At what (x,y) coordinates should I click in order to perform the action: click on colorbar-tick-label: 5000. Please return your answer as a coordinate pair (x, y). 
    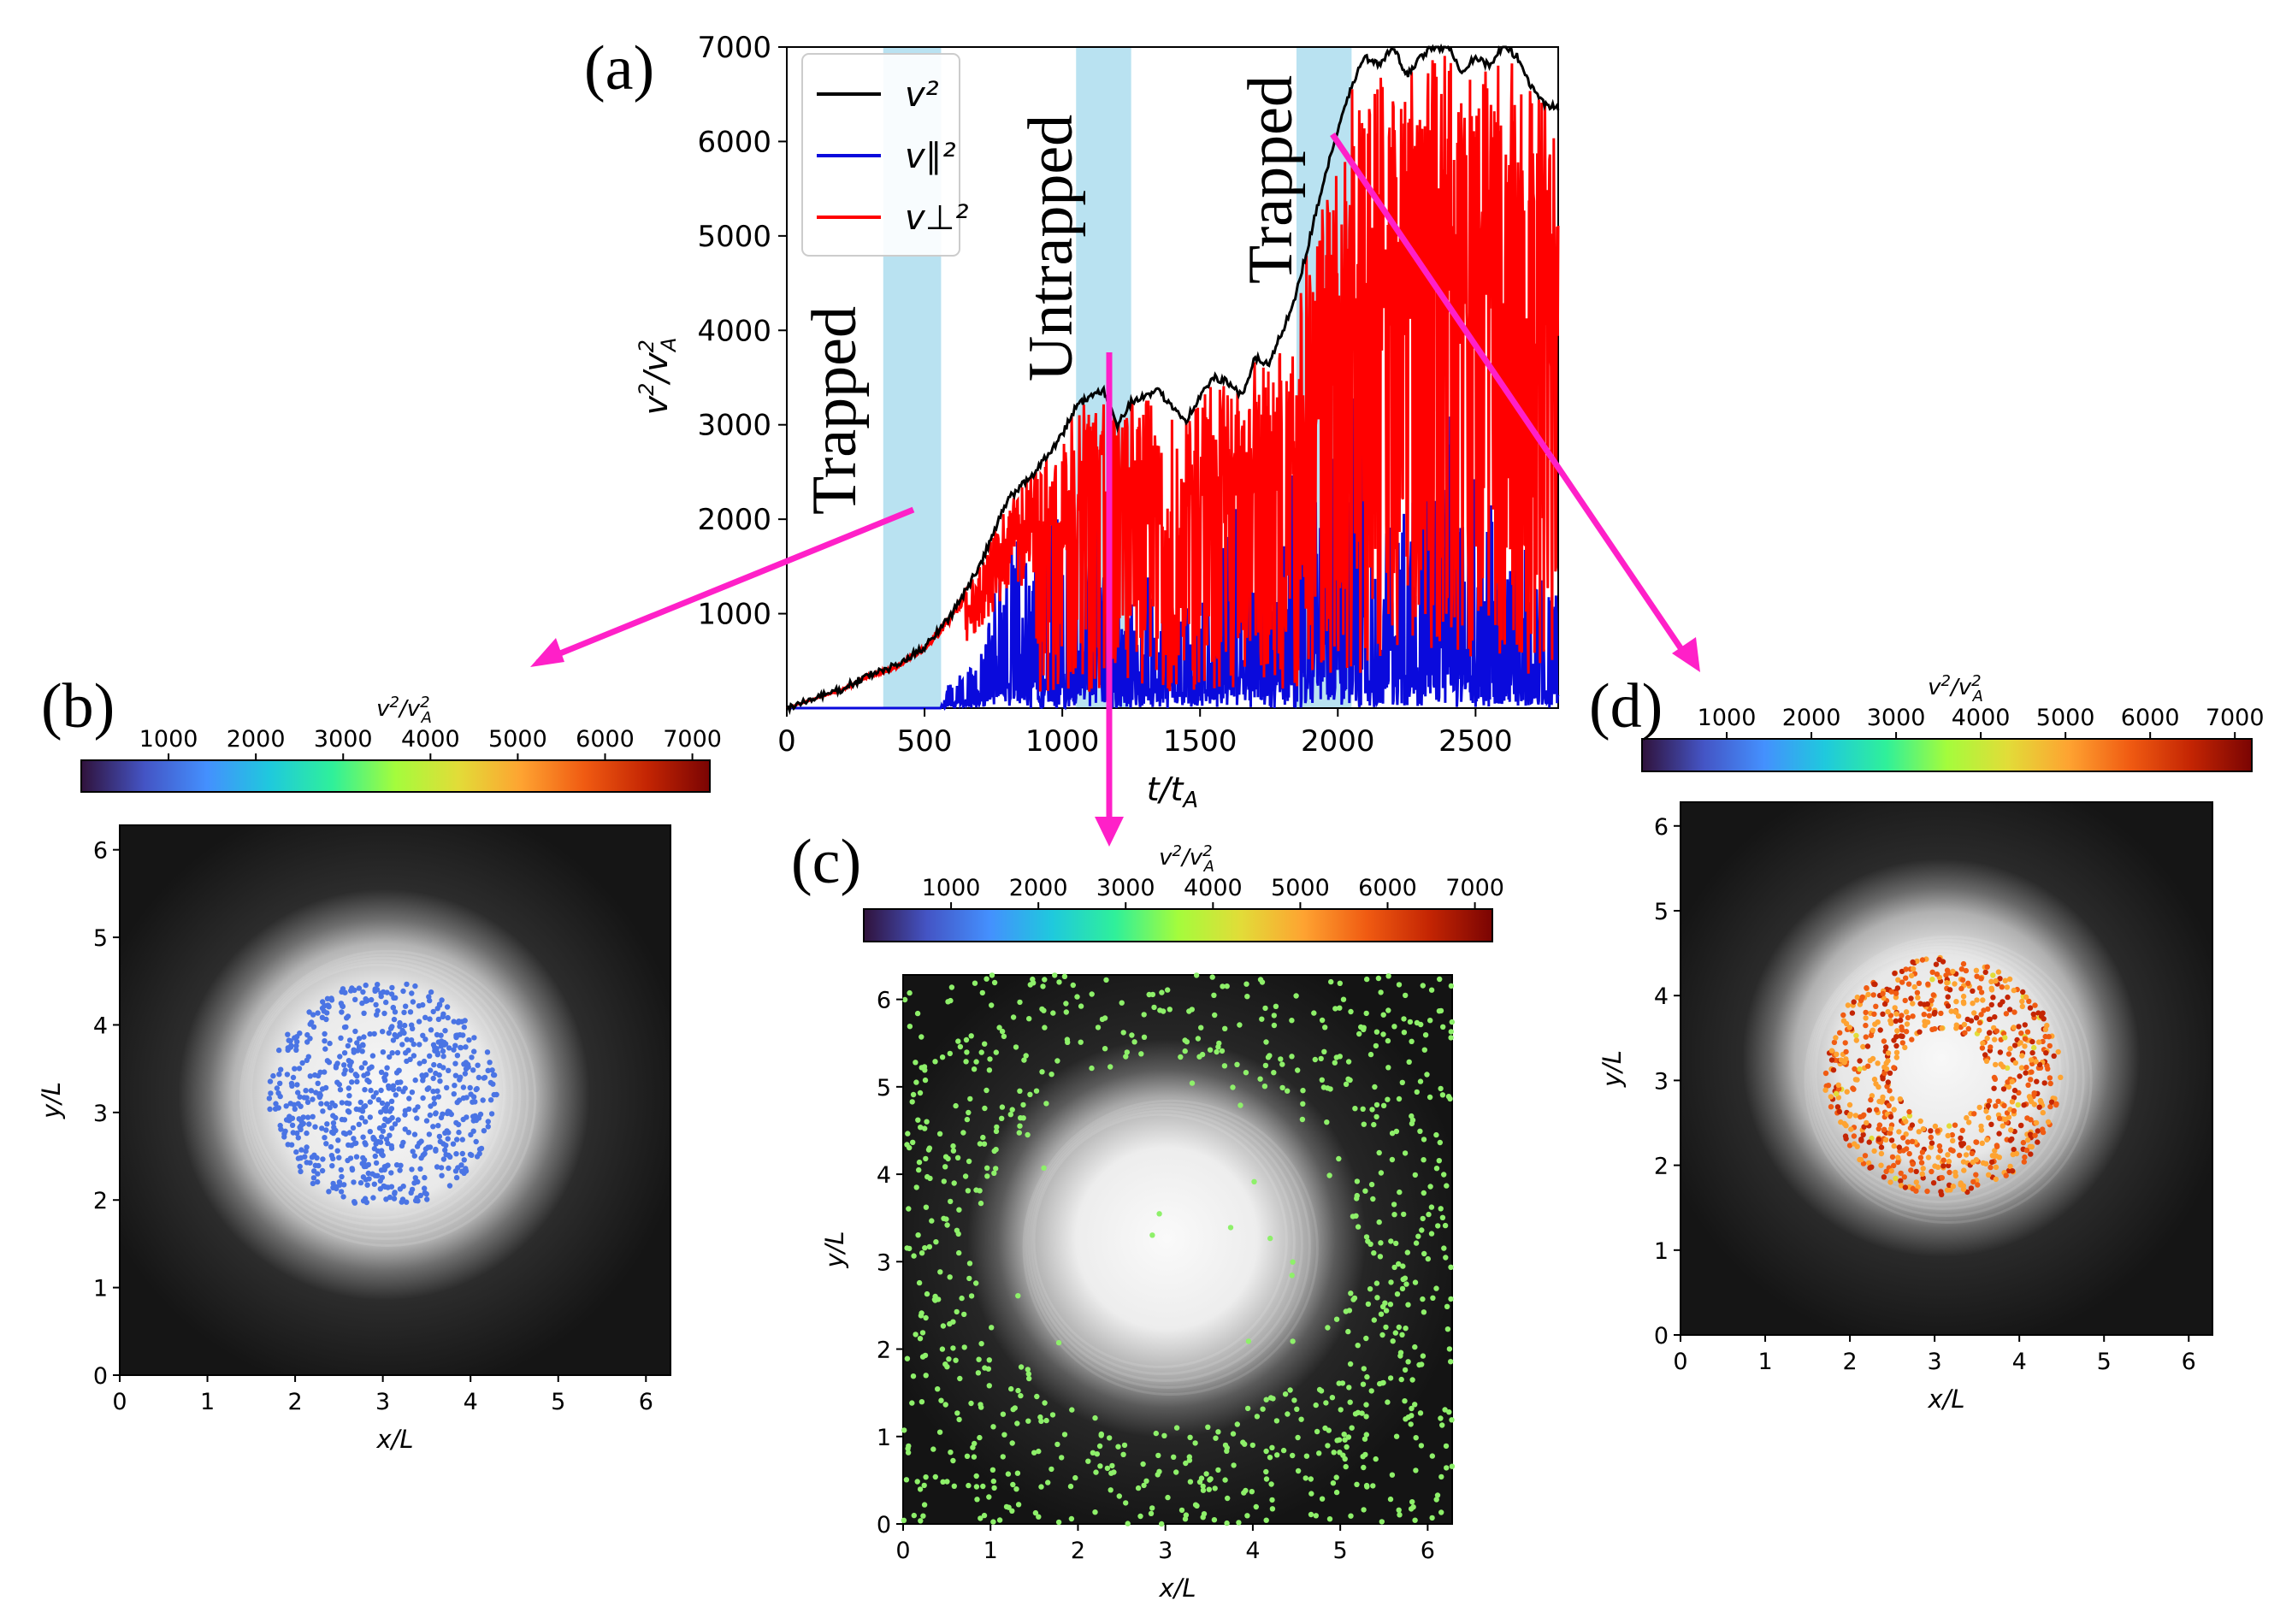
    Looking at the image, I should click on (517, 739).